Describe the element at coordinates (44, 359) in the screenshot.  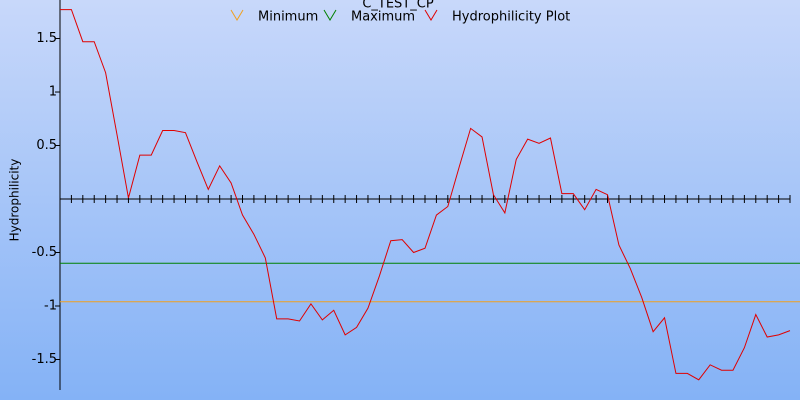
I see `y-tick-label: -1.5` at that location.